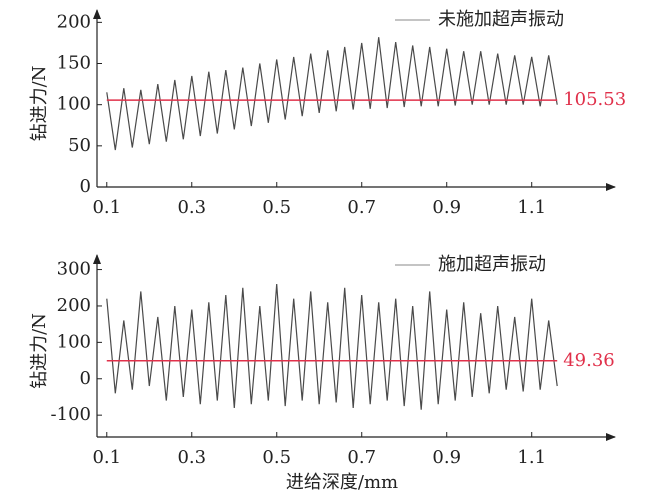  Describe the element at coordinates (492, 264) in the screenshot. I see `legend-label: 施加超声振动` at that location.